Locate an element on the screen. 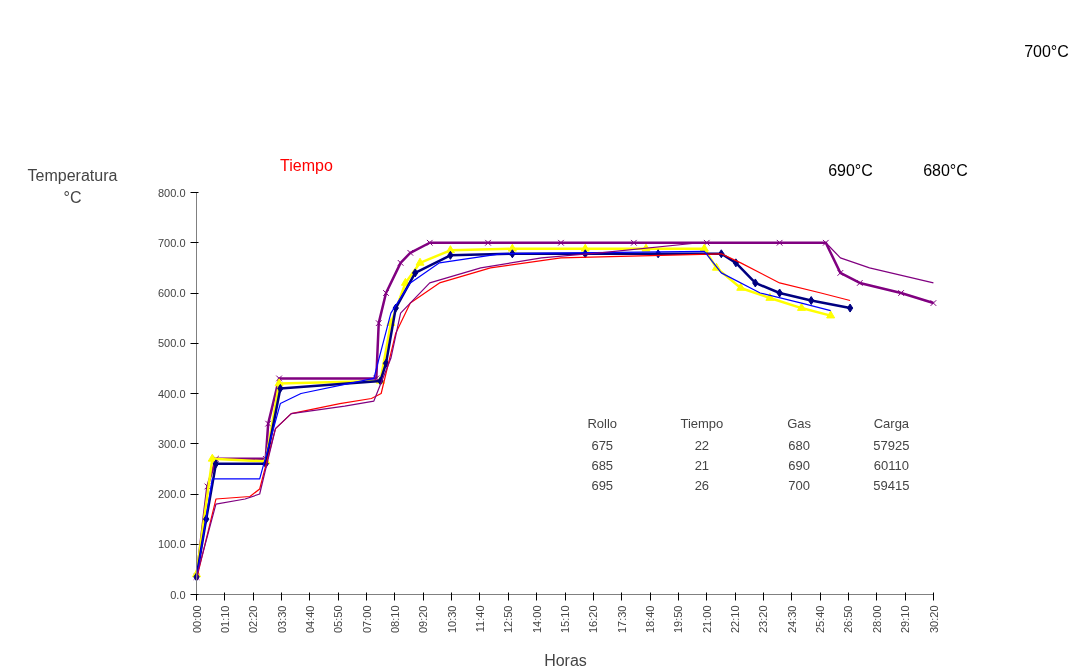  x-tick-label: 19:50 is located at coordinates (678, 619).